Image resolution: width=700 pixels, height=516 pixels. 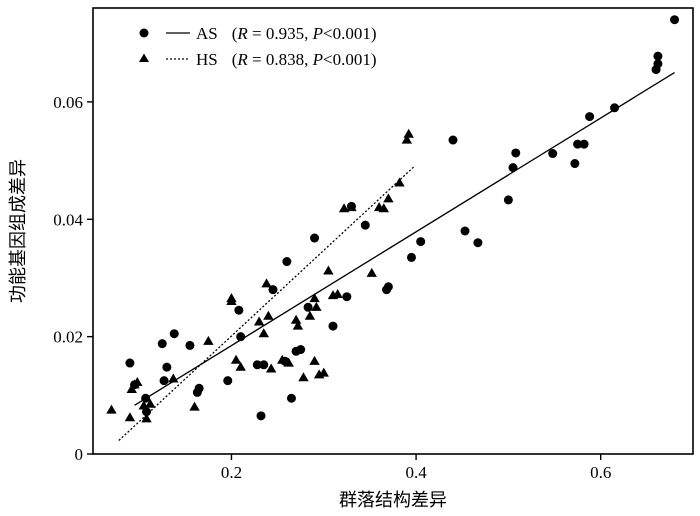 I want to click on y-axis: 0 0.02 0.04 0.06, so click(x=73, y=278).